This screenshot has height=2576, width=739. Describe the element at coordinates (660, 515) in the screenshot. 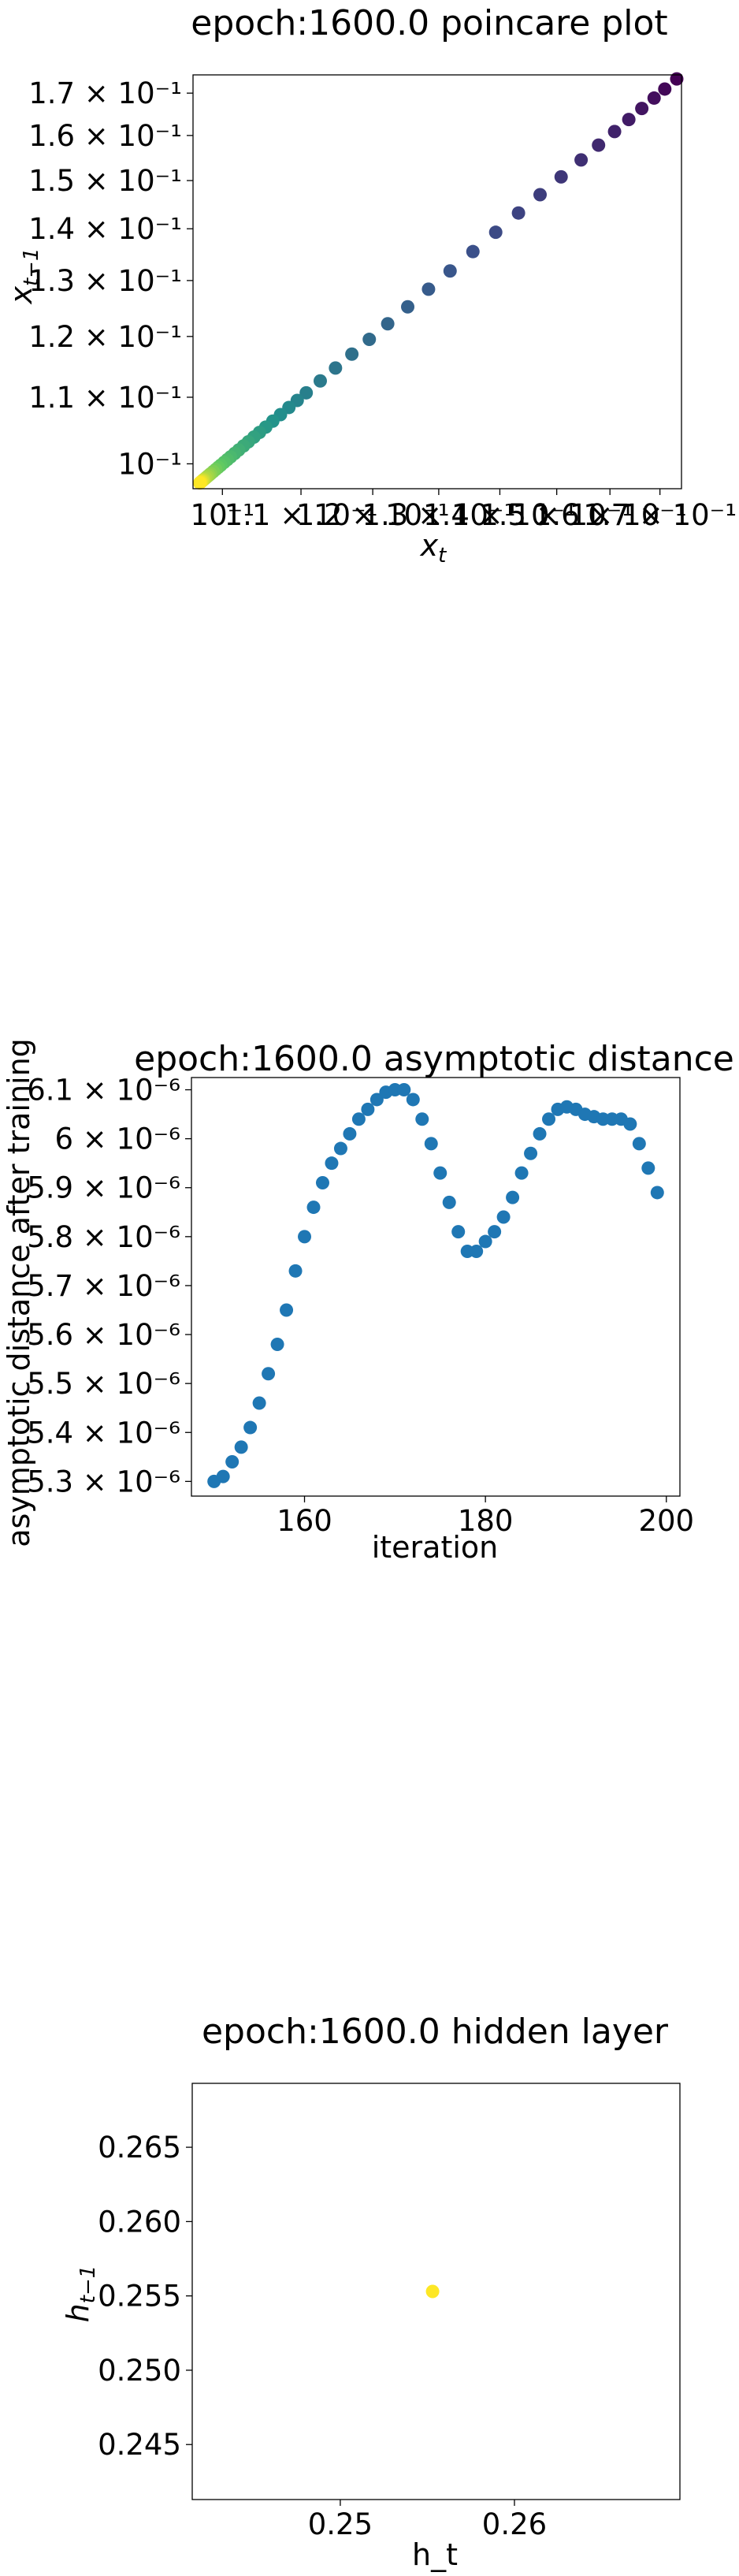

I see `x-tick-label: 1.7 × 10⁻¹` at that location.